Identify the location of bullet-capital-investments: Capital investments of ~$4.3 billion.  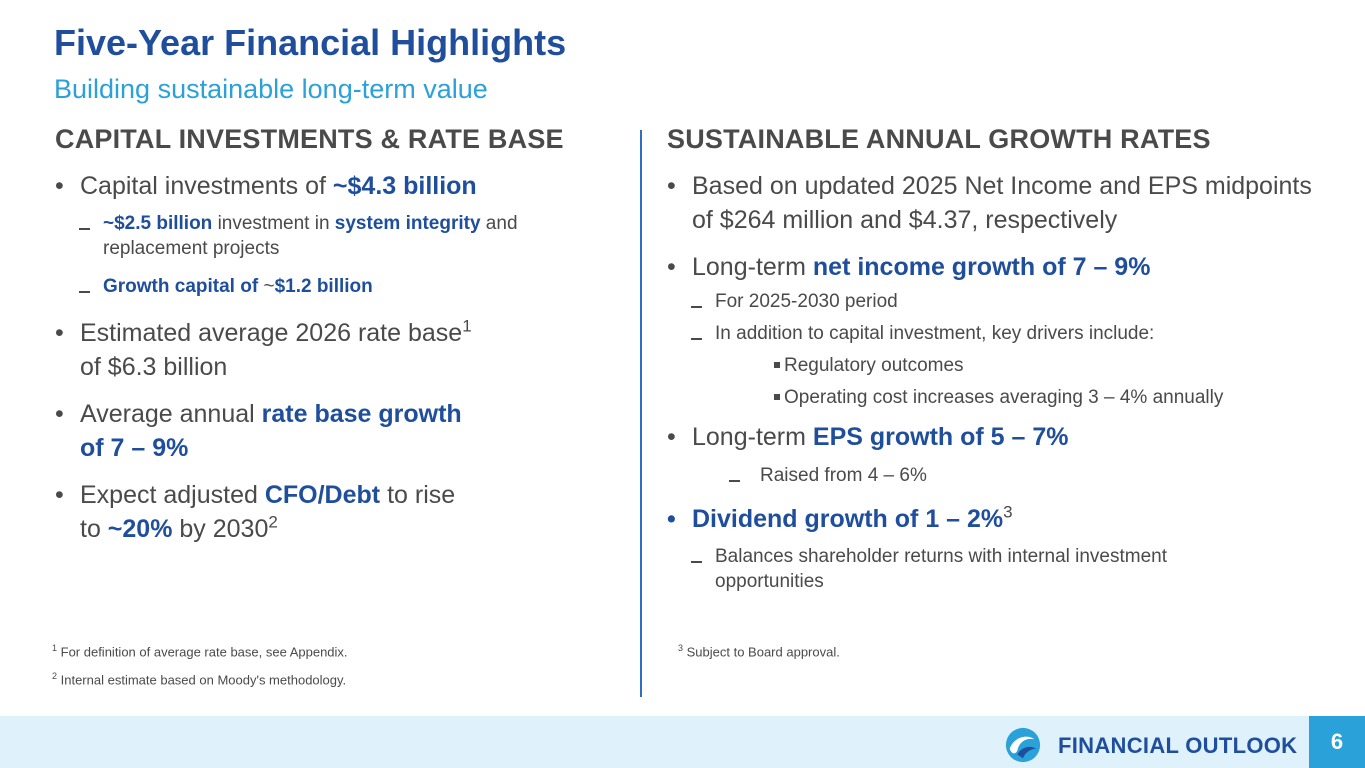
(342, 186).